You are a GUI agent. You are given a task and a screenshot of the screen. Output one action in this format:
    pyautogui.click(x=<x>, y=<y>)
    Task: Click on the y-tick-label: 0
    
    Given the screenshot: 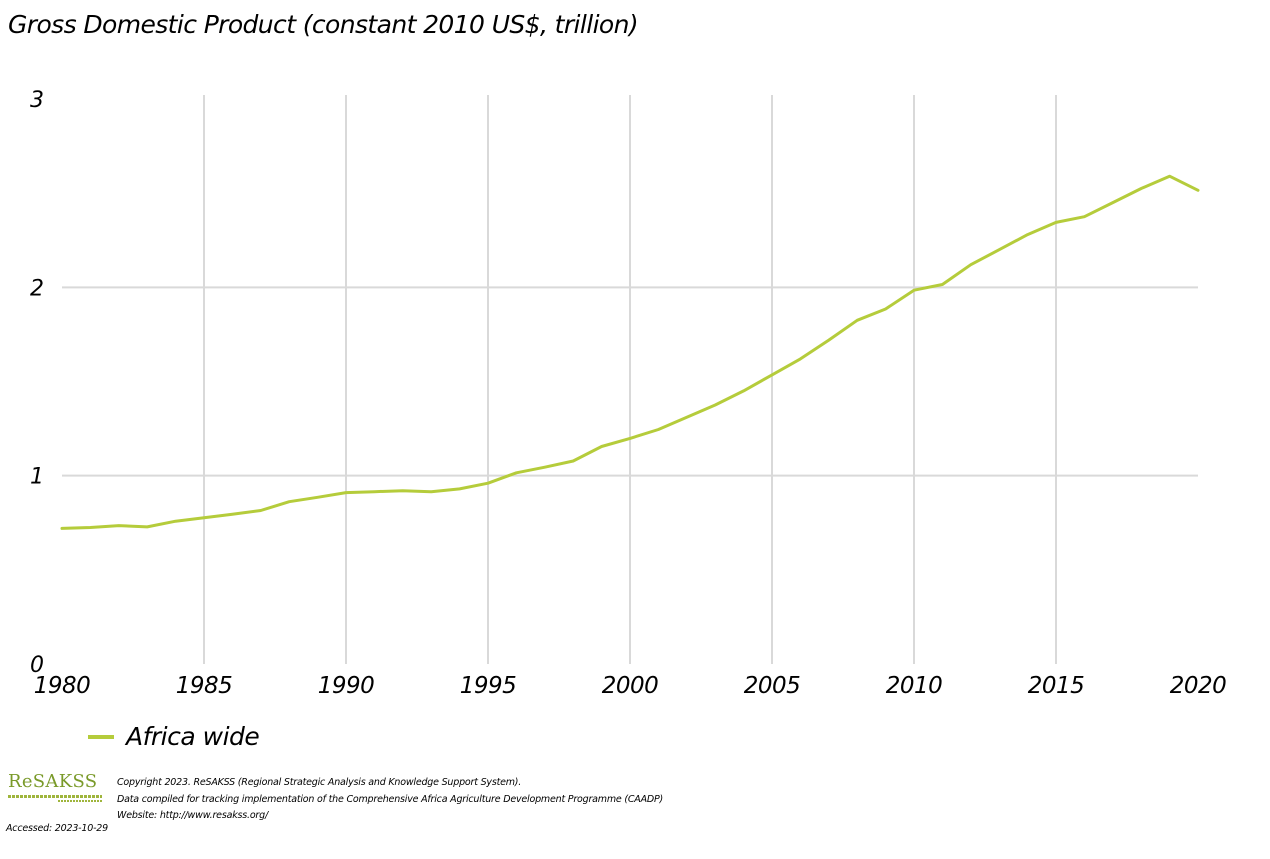 What is the action you would take?
    pyautogui.click(x=37, y=665)
    